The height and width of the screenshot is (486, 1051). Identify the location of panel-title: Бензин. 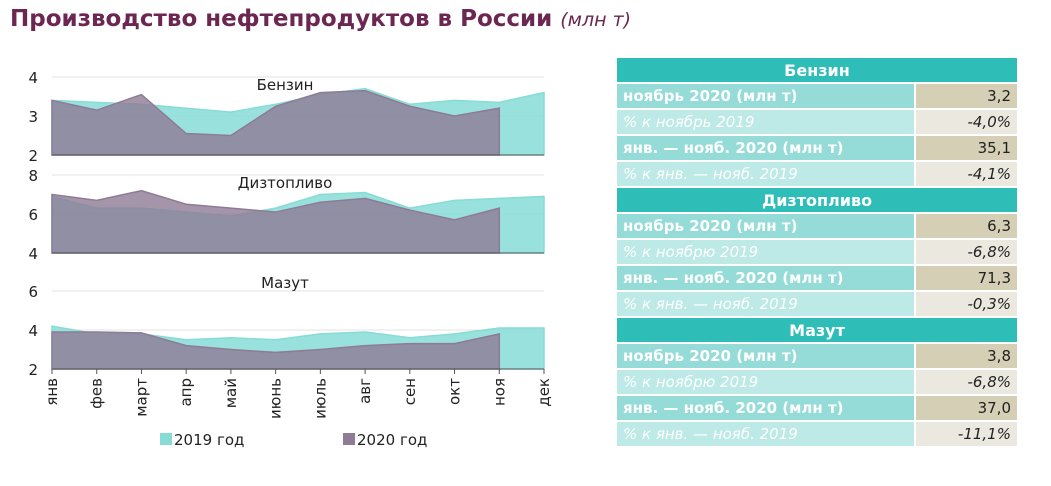
(285, 85).